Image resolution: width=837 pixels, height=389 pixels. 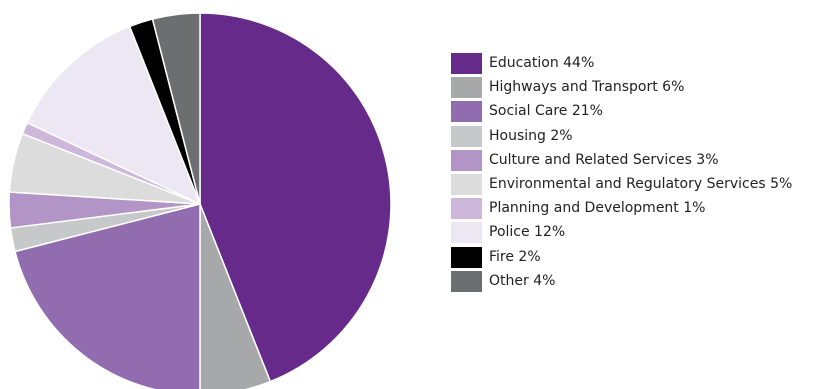 I want to click on legend-label: Education 44%, so click(x=541, y=63).